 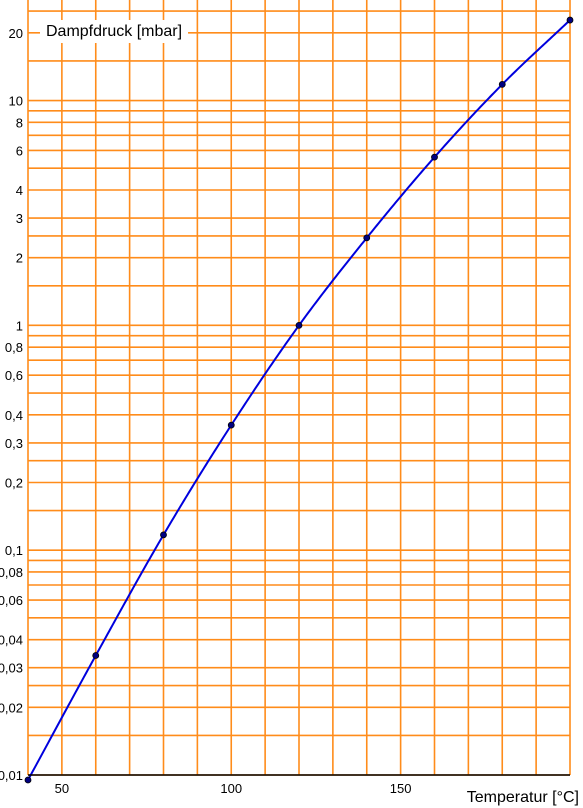 I want to click on y-tick-label: 0,3, so click(x=14, y=443).